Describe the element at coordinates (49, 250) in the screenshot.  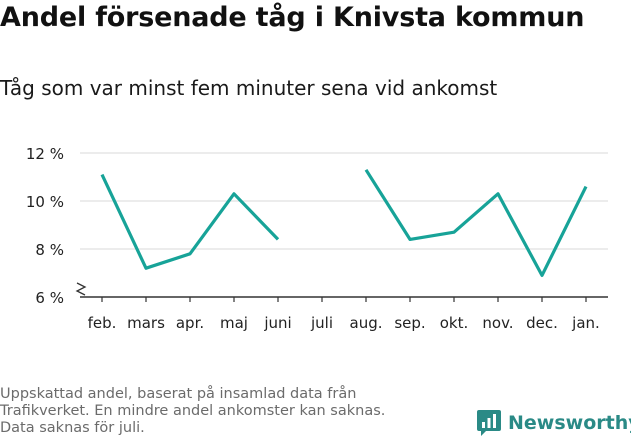
I see `y-tick-label: 8 %` at that location.